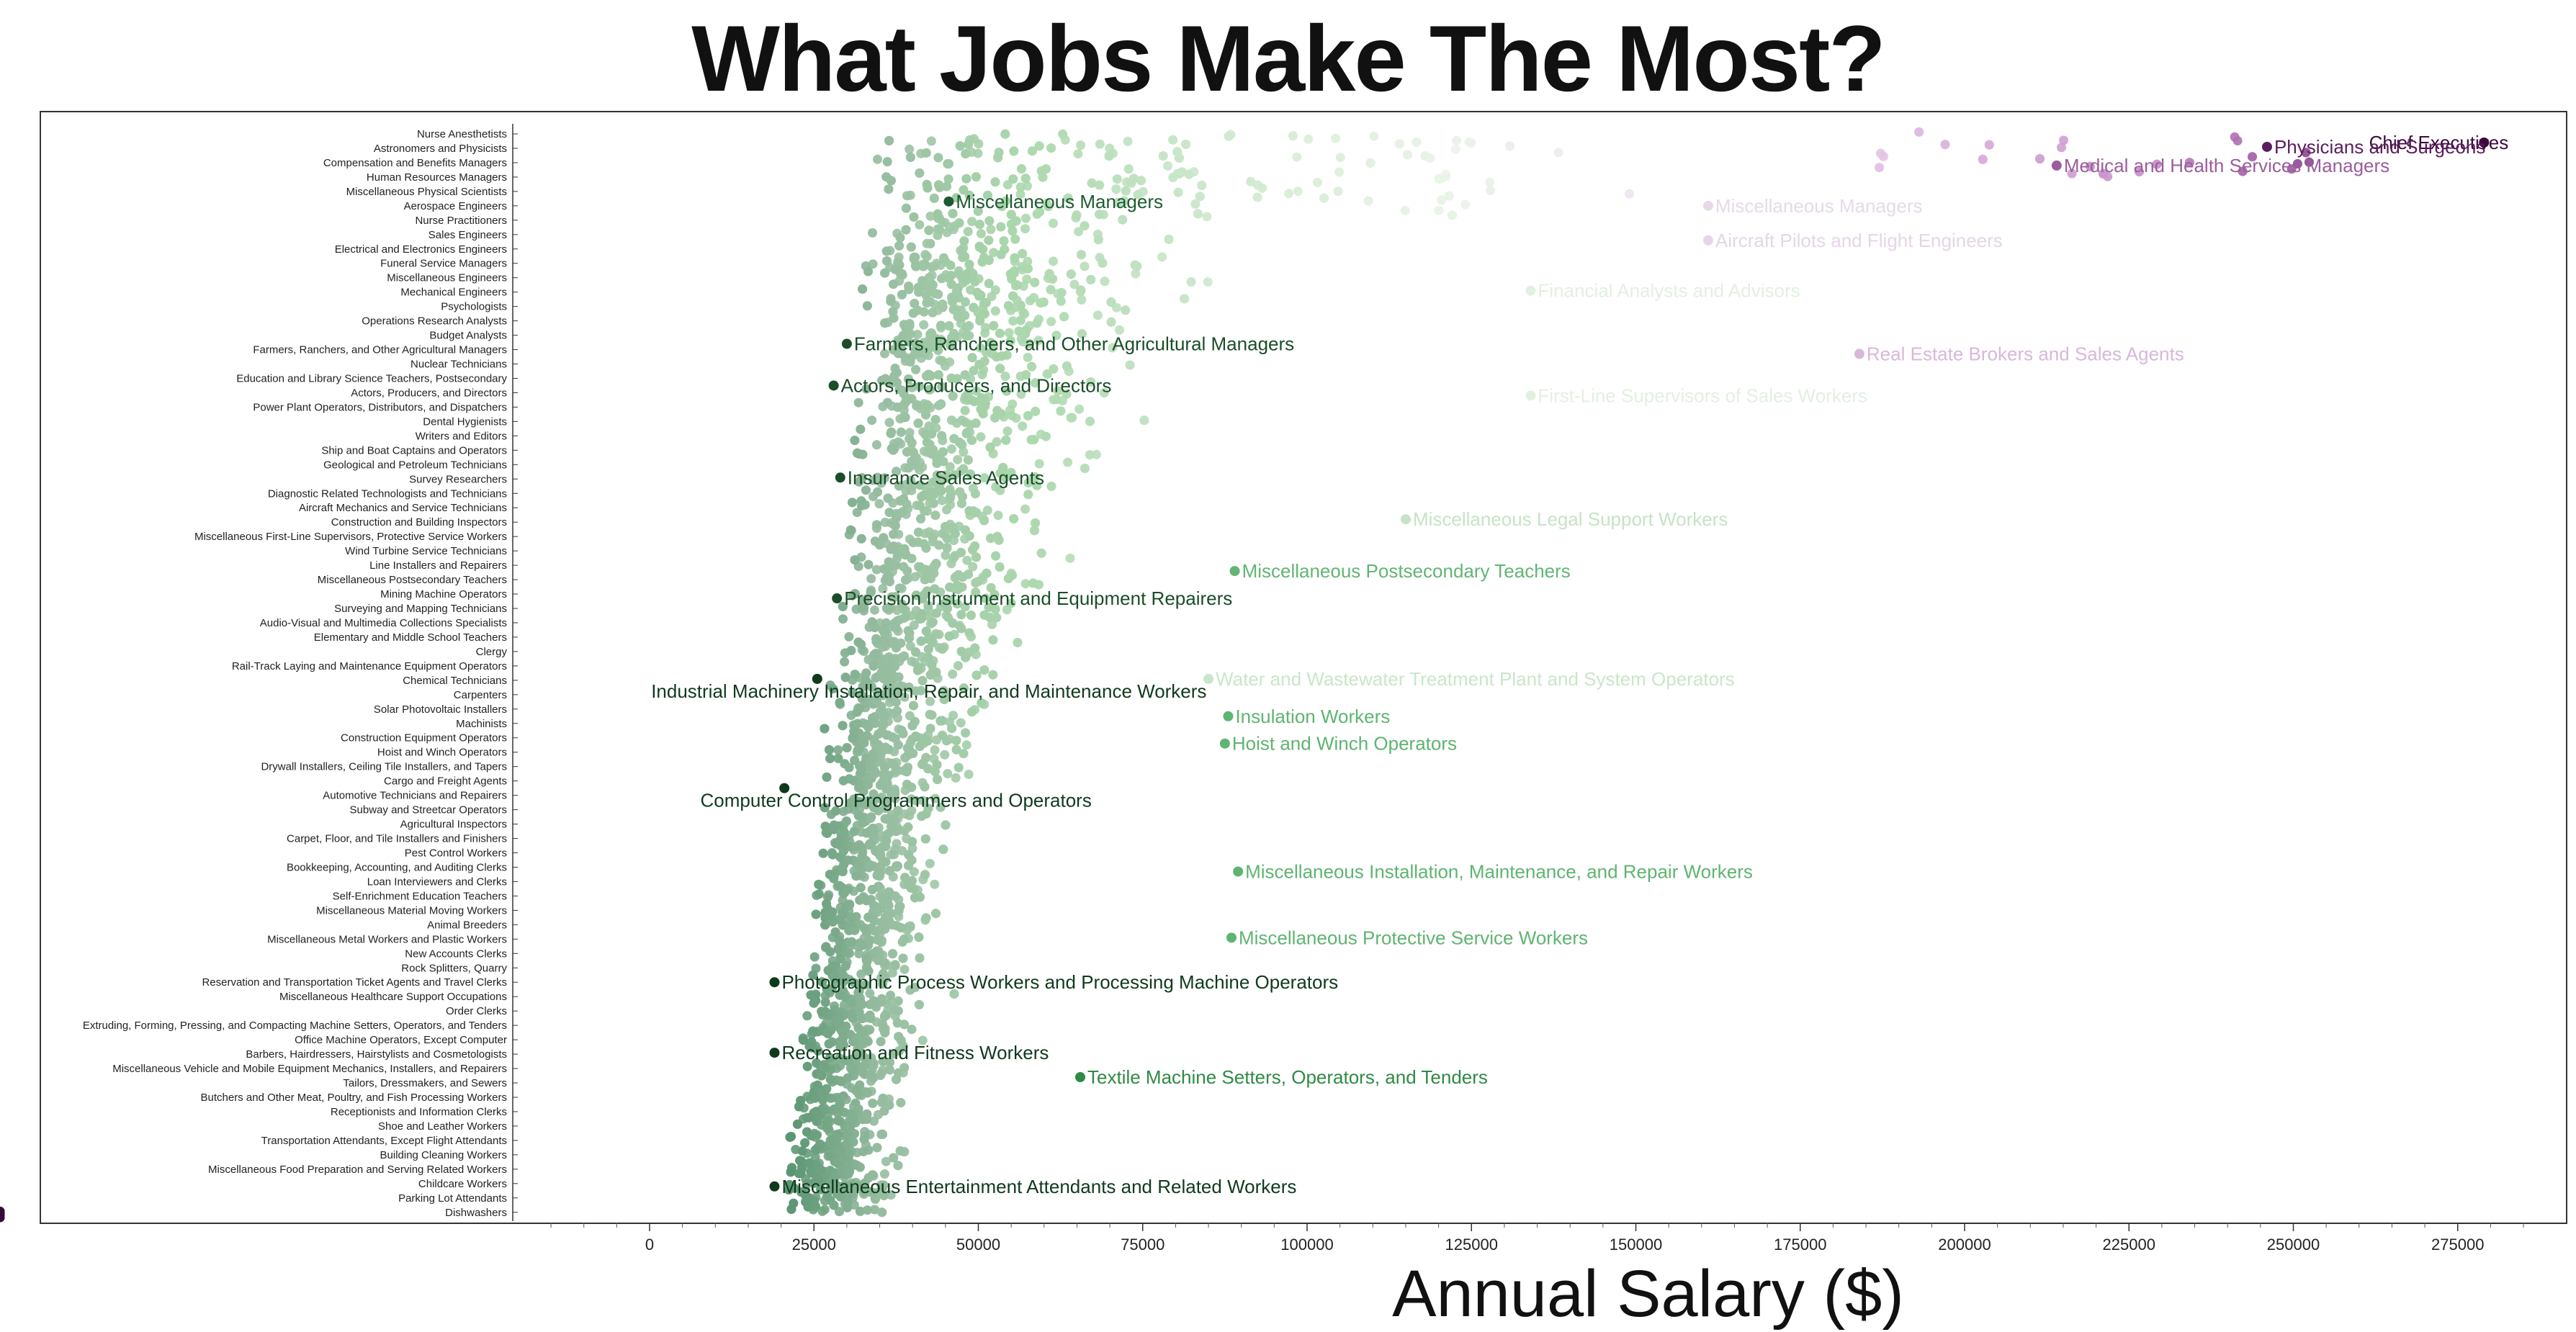  Describe the element at coordinates (442, 753) in the screenshot. I see `y-tick-label: Hoist and Winch Operators` at that location.